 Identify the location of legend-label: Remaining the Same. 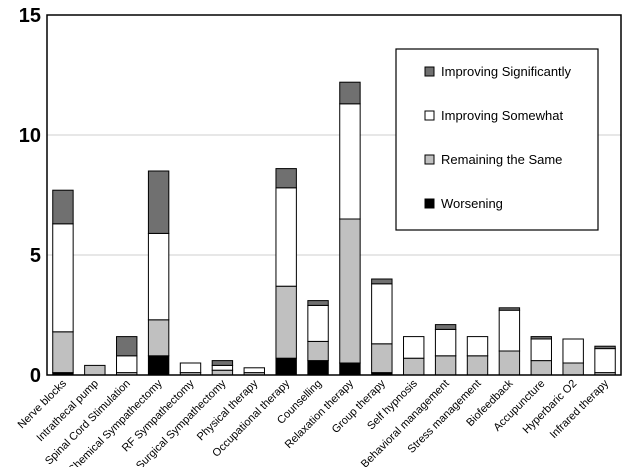
(501, 159).